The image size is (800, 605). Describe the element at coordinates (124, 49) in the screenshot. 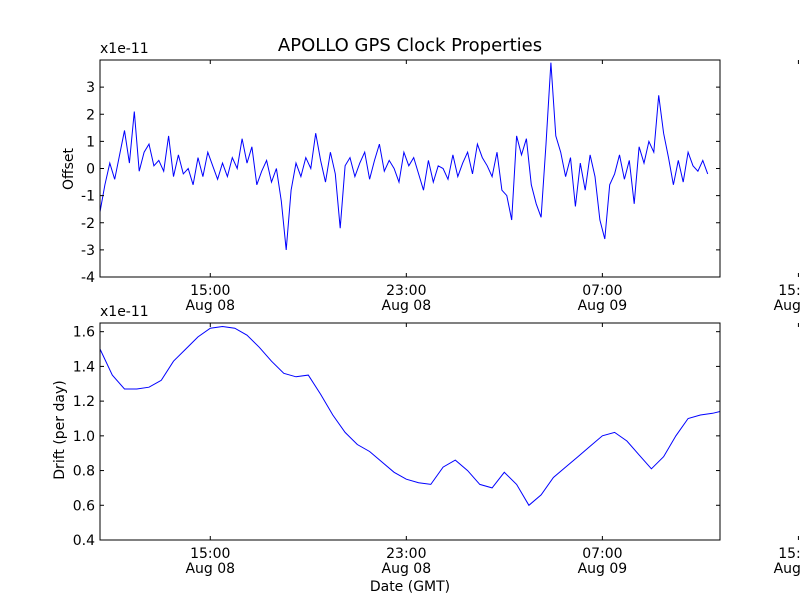

I see `top-scale-label: x1e-11` at that location.